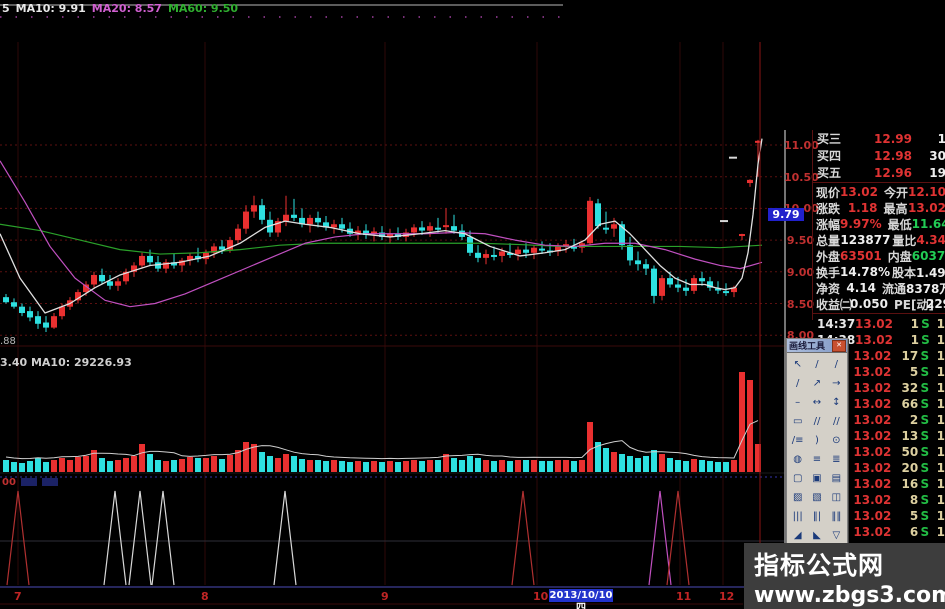  What do you see at coordinates (879, 208) in the screenshot?
I see `quote-info-row: 涨跌 1.18 最高 13.02` at bounding box center [879, 208].